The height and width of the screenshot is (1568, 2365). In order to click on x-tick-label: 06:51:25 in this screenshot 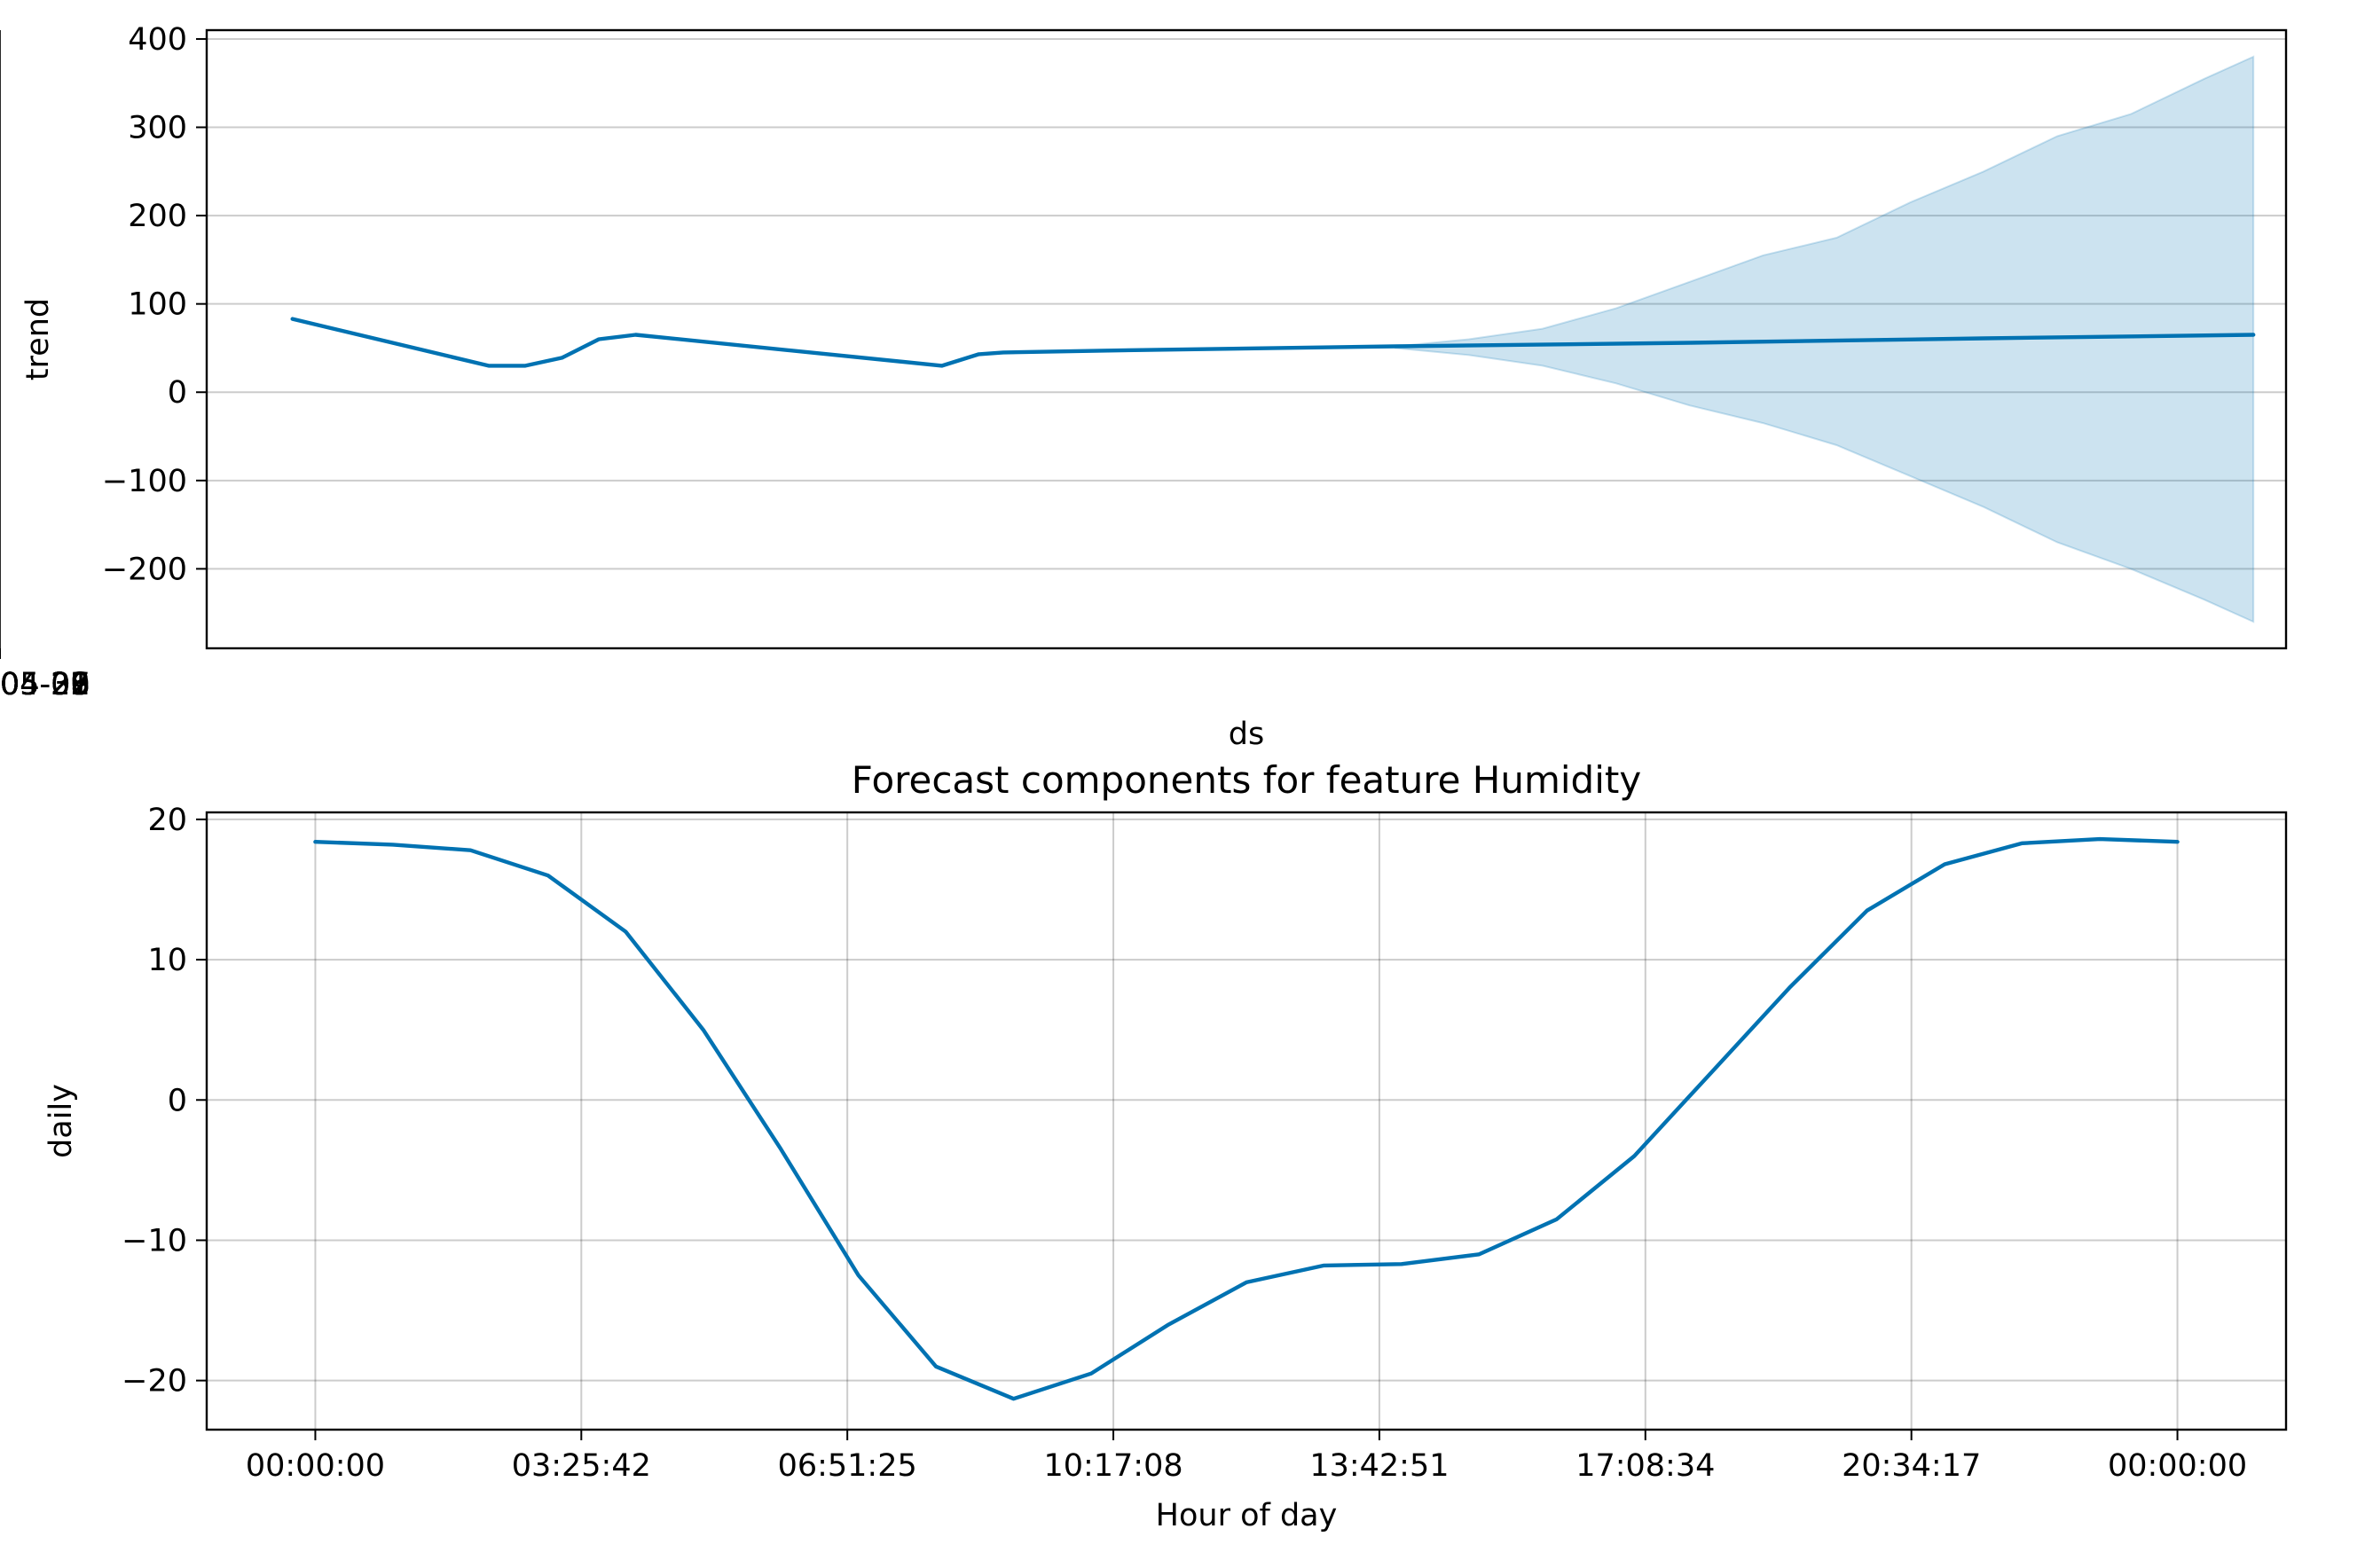, I will do `click(847, 1466)`.